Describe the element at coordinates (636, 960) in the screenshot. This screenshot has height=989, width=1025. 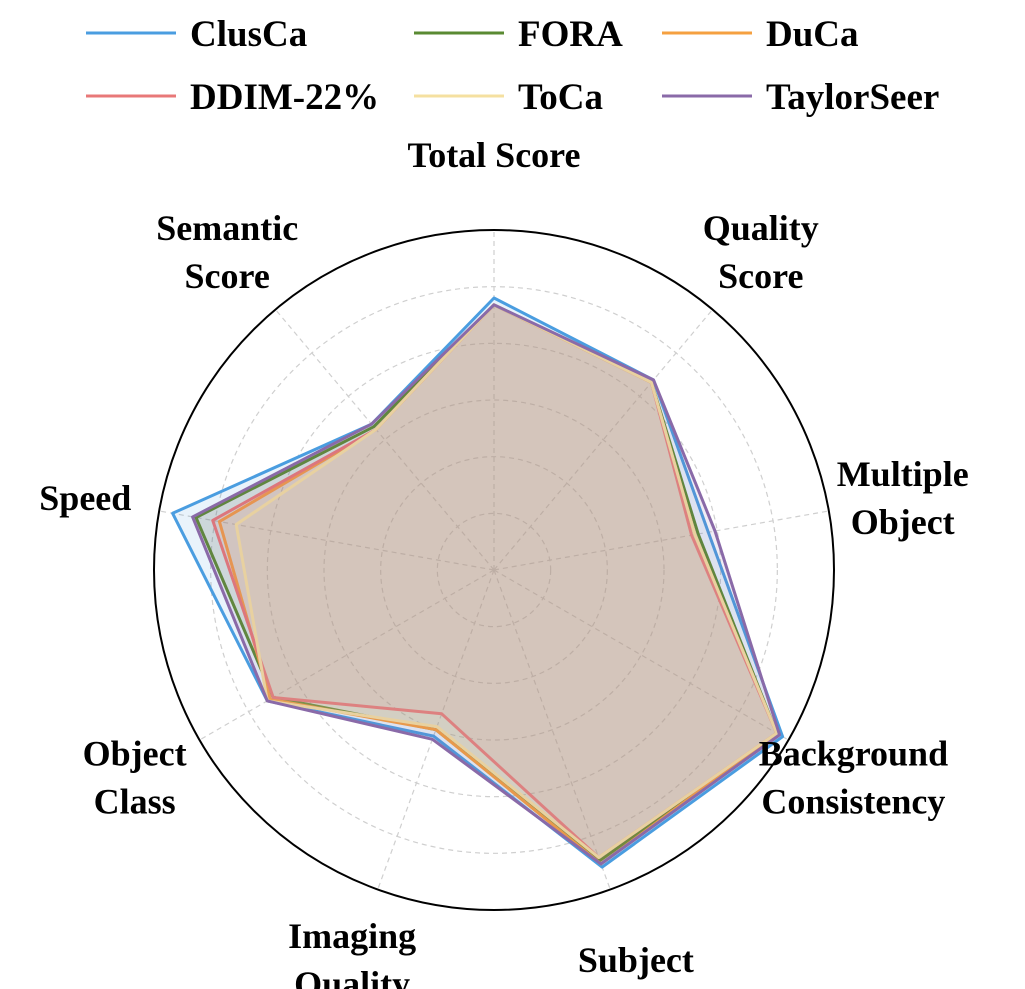
I see `axis-label: Subject` at that location.